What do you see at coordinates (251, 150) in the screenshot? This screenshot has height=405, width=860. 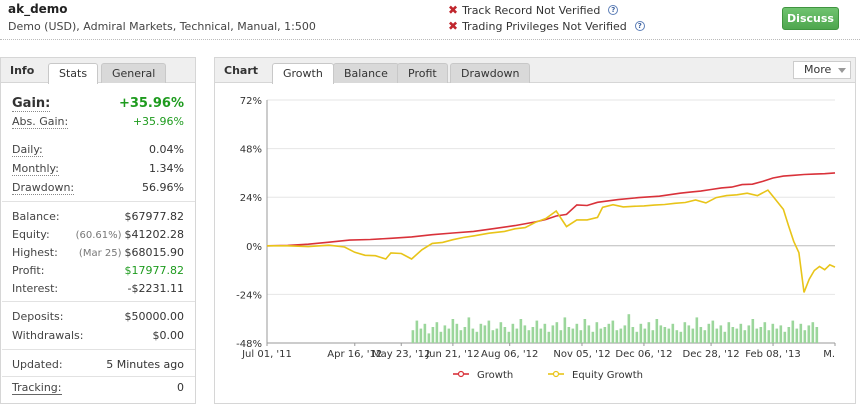 I see `y-tick-label: 48%` at bounding box center [251, 150].